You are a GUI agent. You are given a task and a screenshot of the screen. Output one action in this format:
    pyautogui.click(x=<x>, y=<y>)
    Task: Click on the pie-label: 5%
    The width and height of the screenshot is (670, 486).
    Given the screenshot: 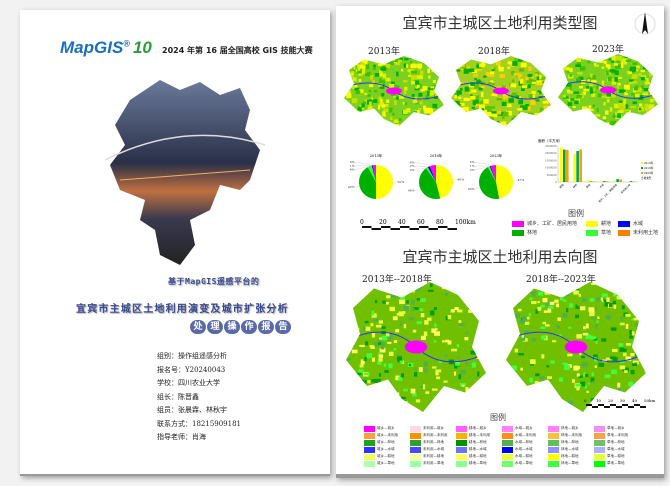 What is the action you would take?
    pyautogui.click(x=472, y=162)
    